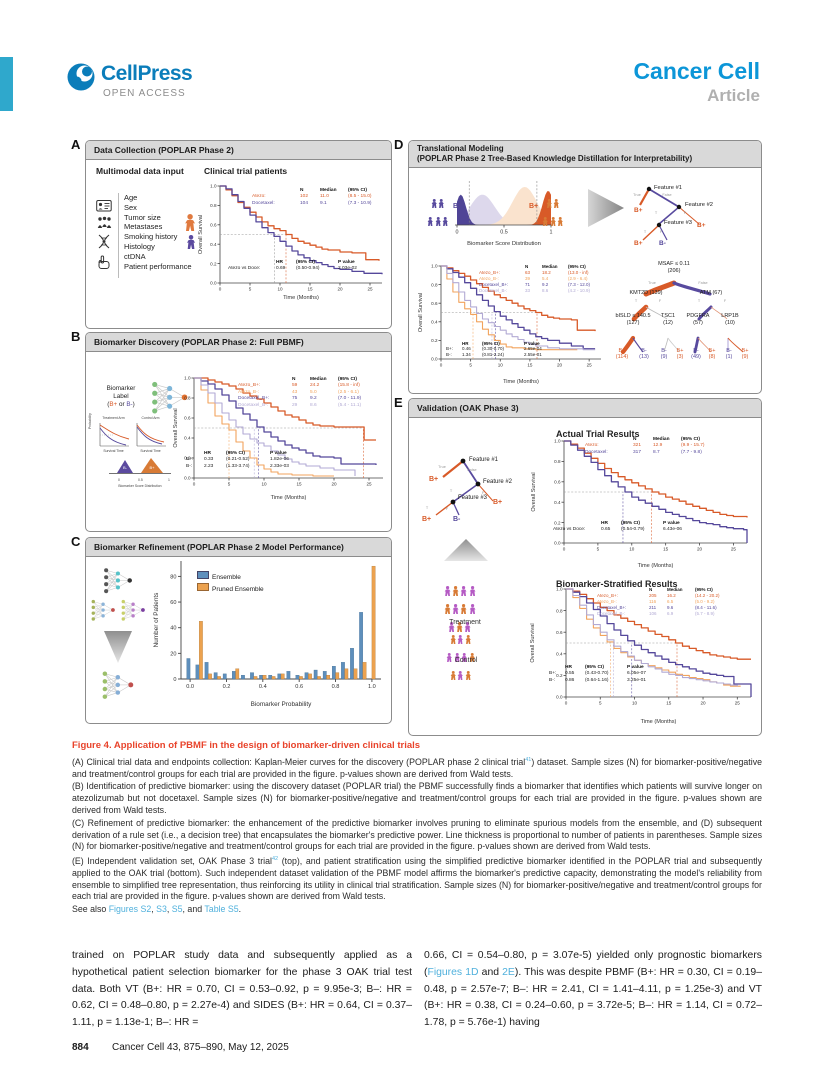 The height and width of the screenshot is (1079, 825). I want to click on s5-link: S5, so click(177, 909).